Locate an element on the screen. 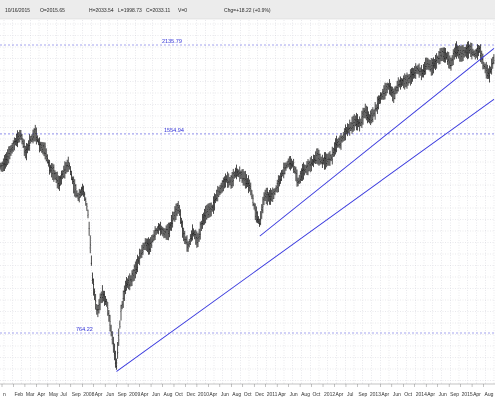 This screenshot has height=400, width=495. readout-change: Chg=+18.22 (+0.9%) is located at coordinates (247, 11).